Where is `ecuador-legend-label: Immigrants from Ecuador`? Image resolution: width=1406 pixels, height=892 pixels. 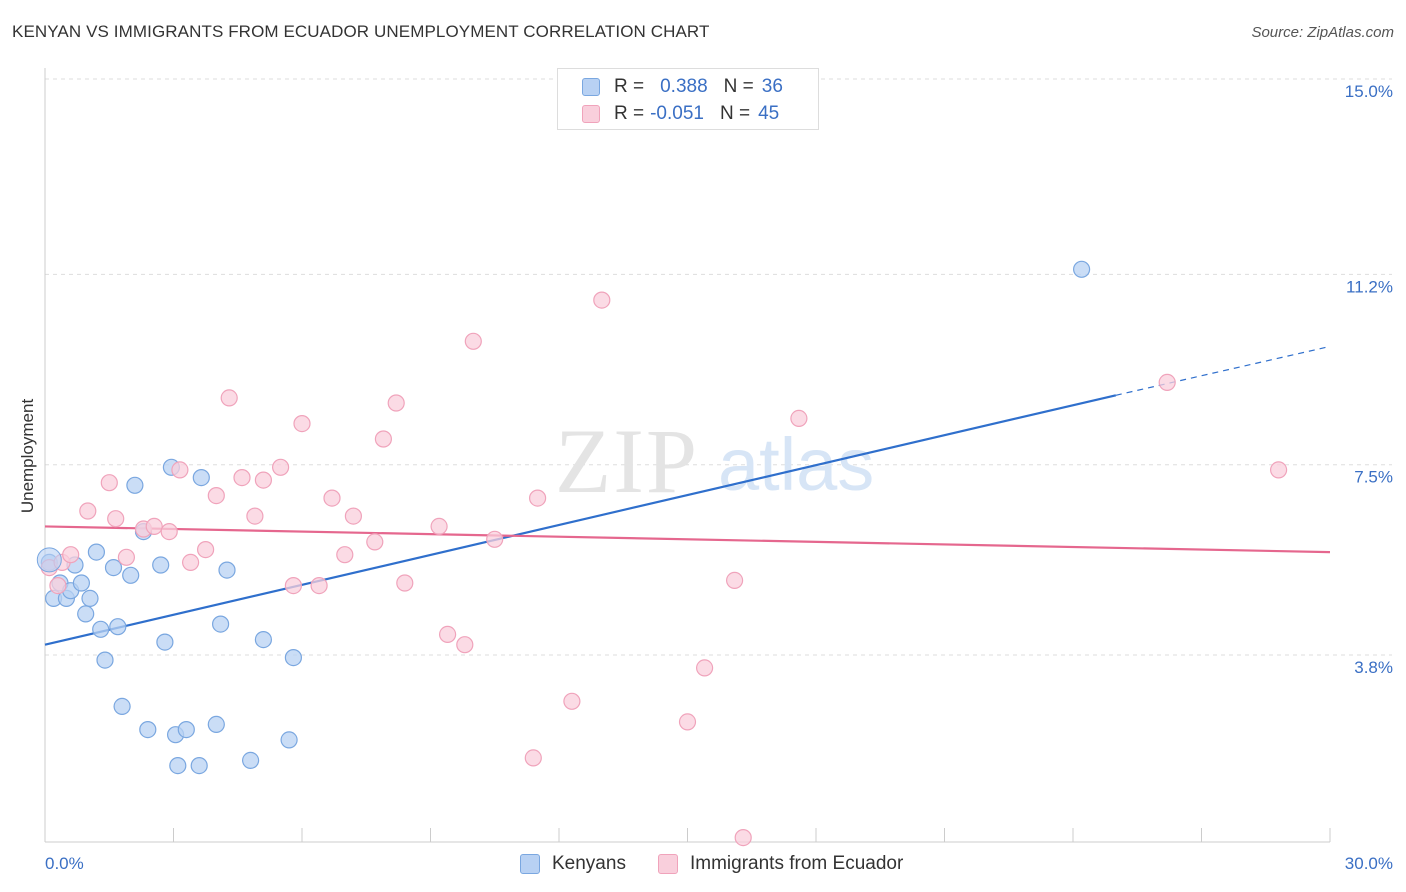
ecuador-legend-label: Immigrants from Ecuador is located at coordinates (797, 863).